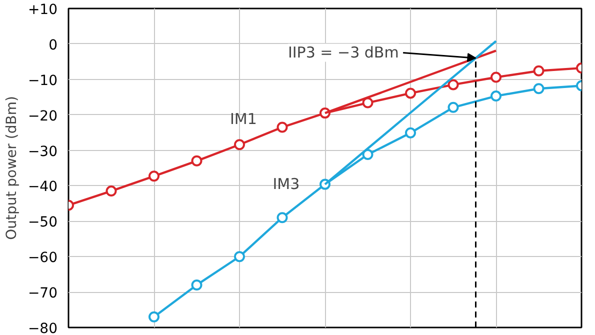  Describe the element at coordinates (43, 80) in the screenshot. I see `y-tick-label: −10` at that location.